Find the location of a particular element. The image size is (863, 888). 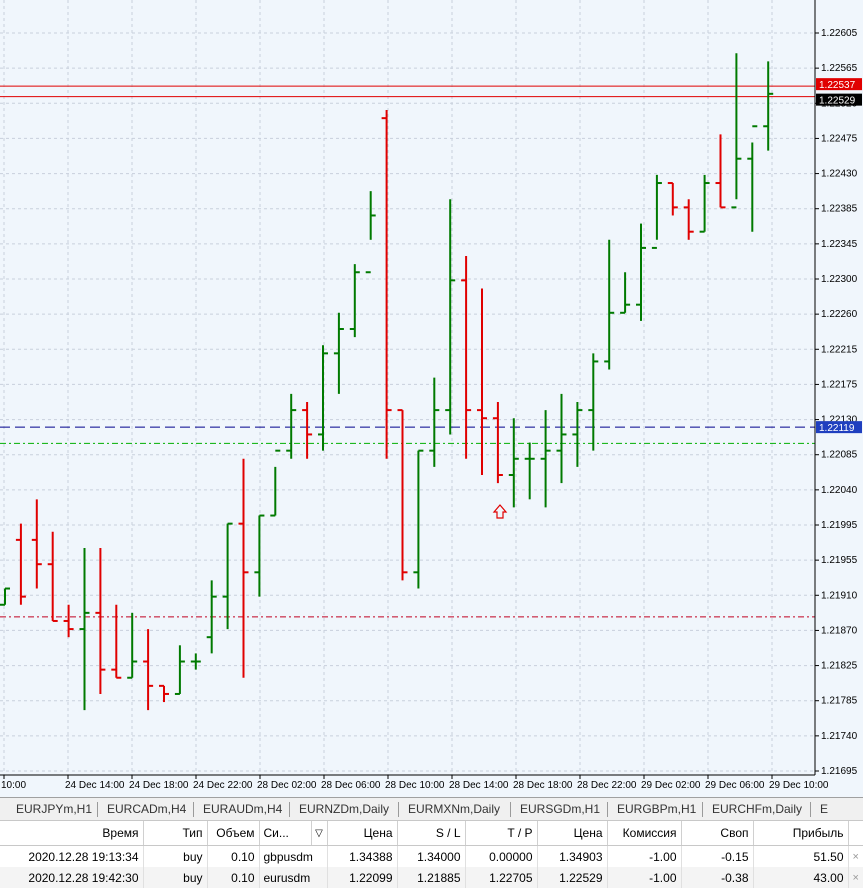

cell-volume: 0.10 is located at coordinates (233, 856).